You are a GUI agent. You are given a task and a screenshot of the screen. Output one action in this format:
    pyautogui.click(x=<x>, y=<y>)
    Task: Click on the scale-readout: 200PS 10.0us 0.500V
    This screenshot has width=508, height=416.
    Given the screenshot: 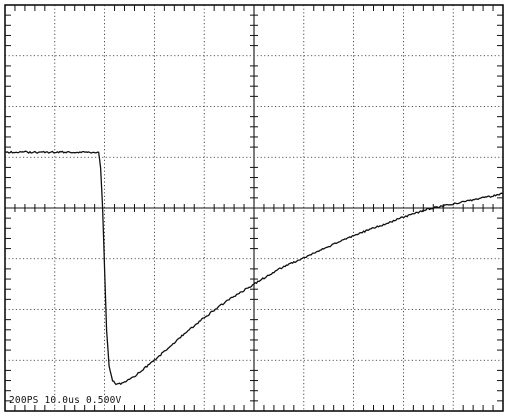 What is the action you would take?
    pyautogui.click(x=65, y=400)
    